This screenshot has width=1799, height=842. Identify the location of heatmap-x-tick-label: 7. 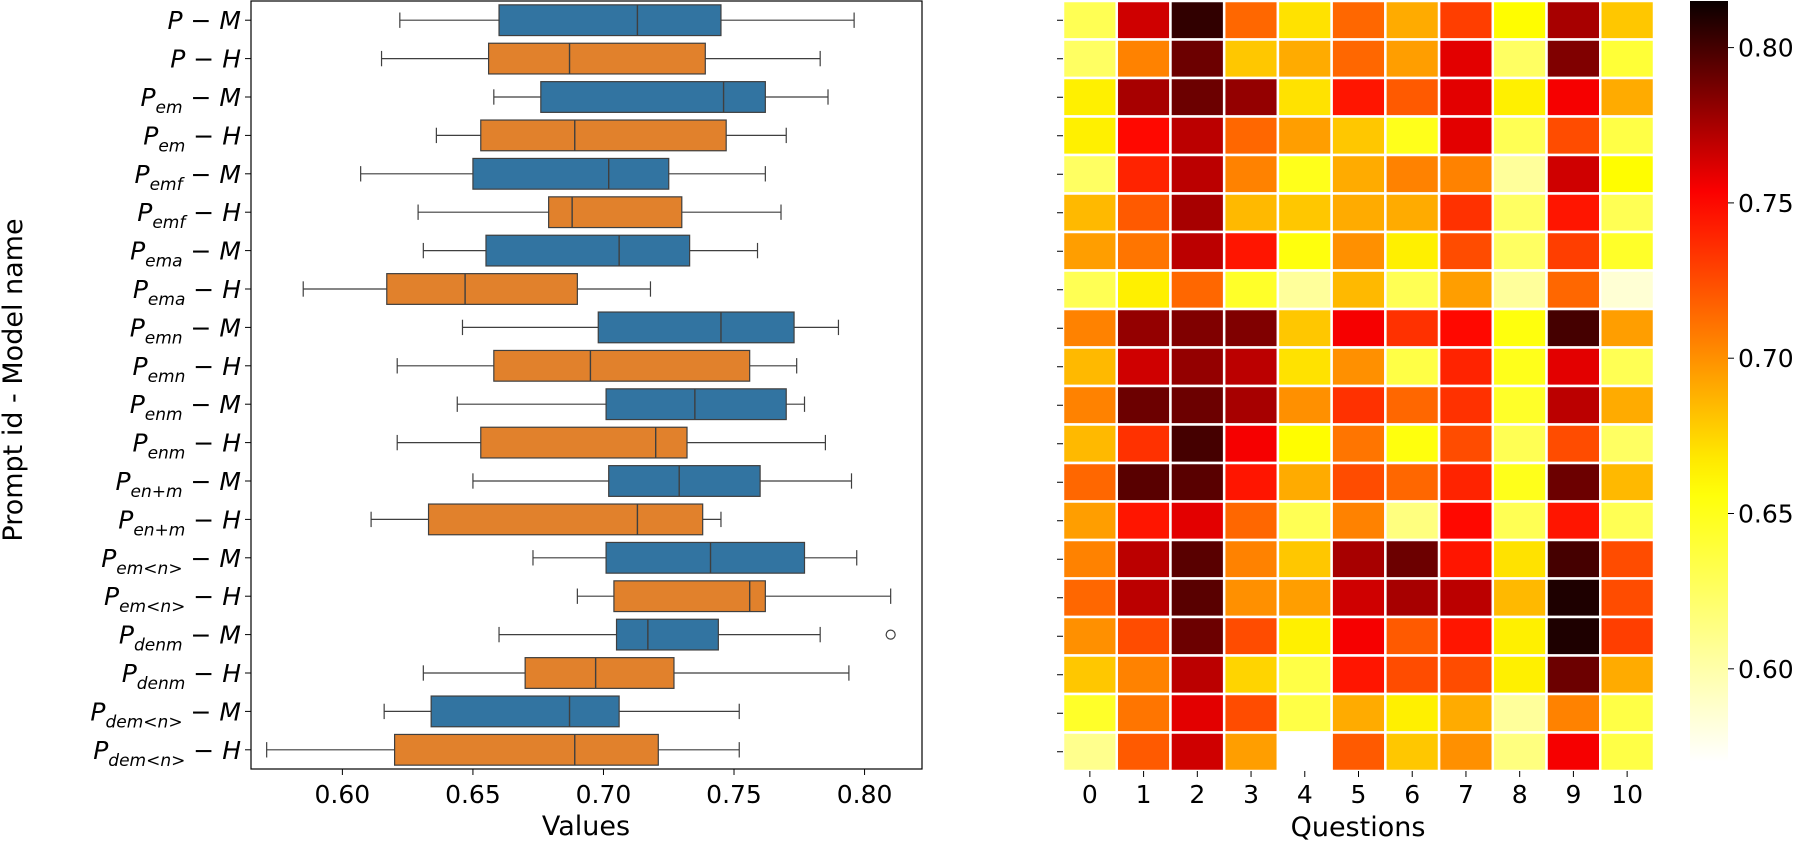
(1466, 794).